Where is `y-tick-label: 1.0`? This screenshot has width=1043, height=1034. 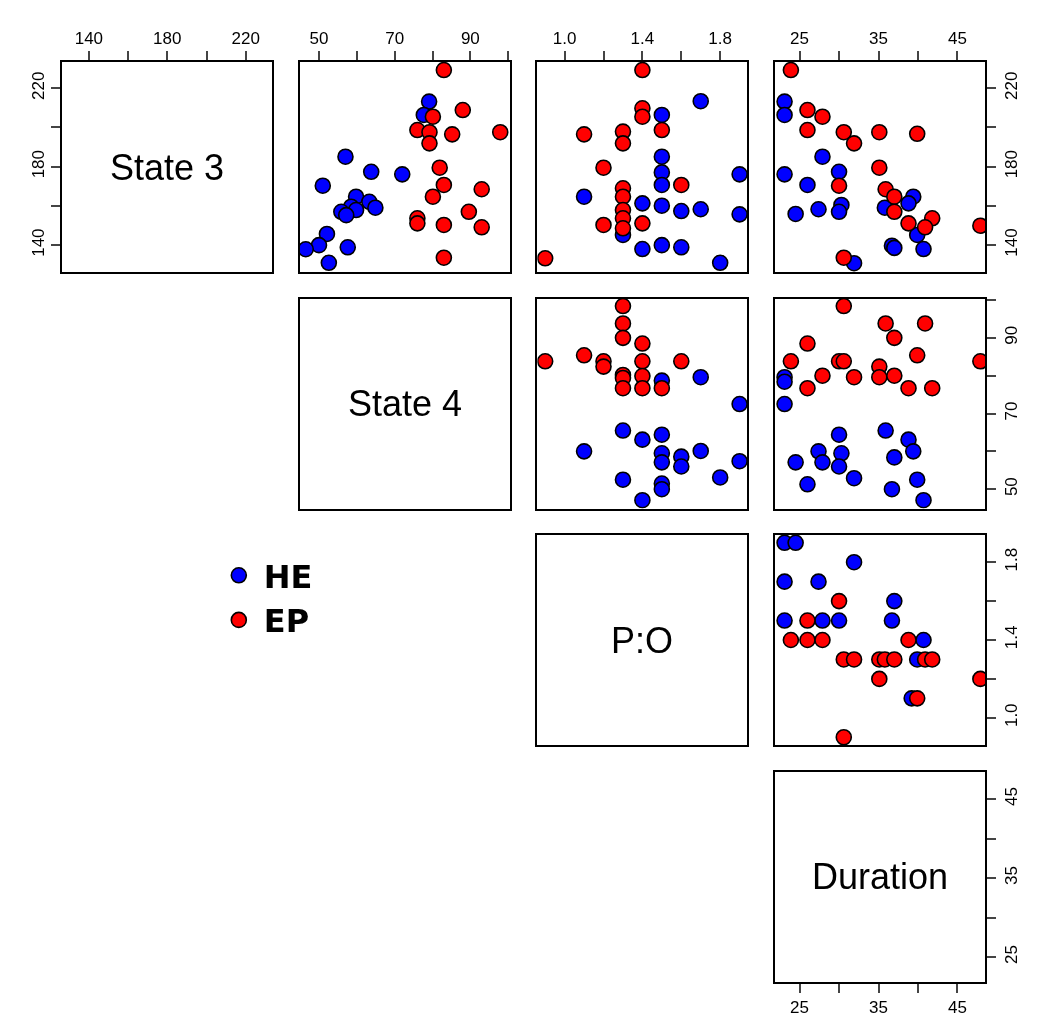
y-tick-label: 1.0 is located at coordinates (1011, 715).